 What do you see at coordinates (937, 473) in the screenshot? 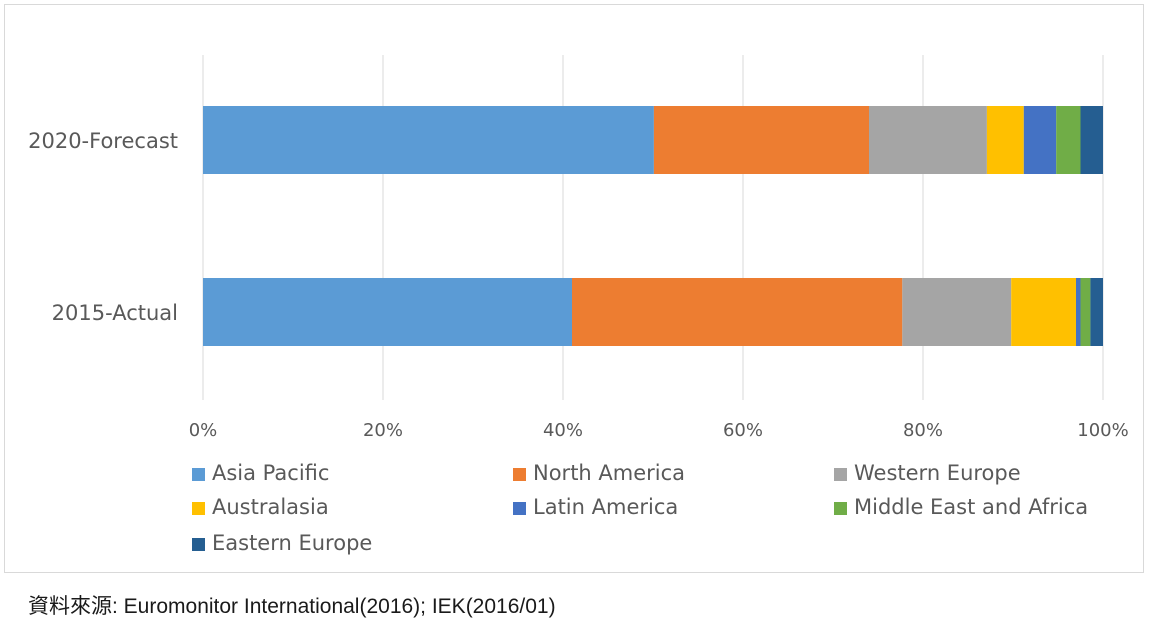
I see `legend-label: Western Europe` at bounding box center [937, 473].